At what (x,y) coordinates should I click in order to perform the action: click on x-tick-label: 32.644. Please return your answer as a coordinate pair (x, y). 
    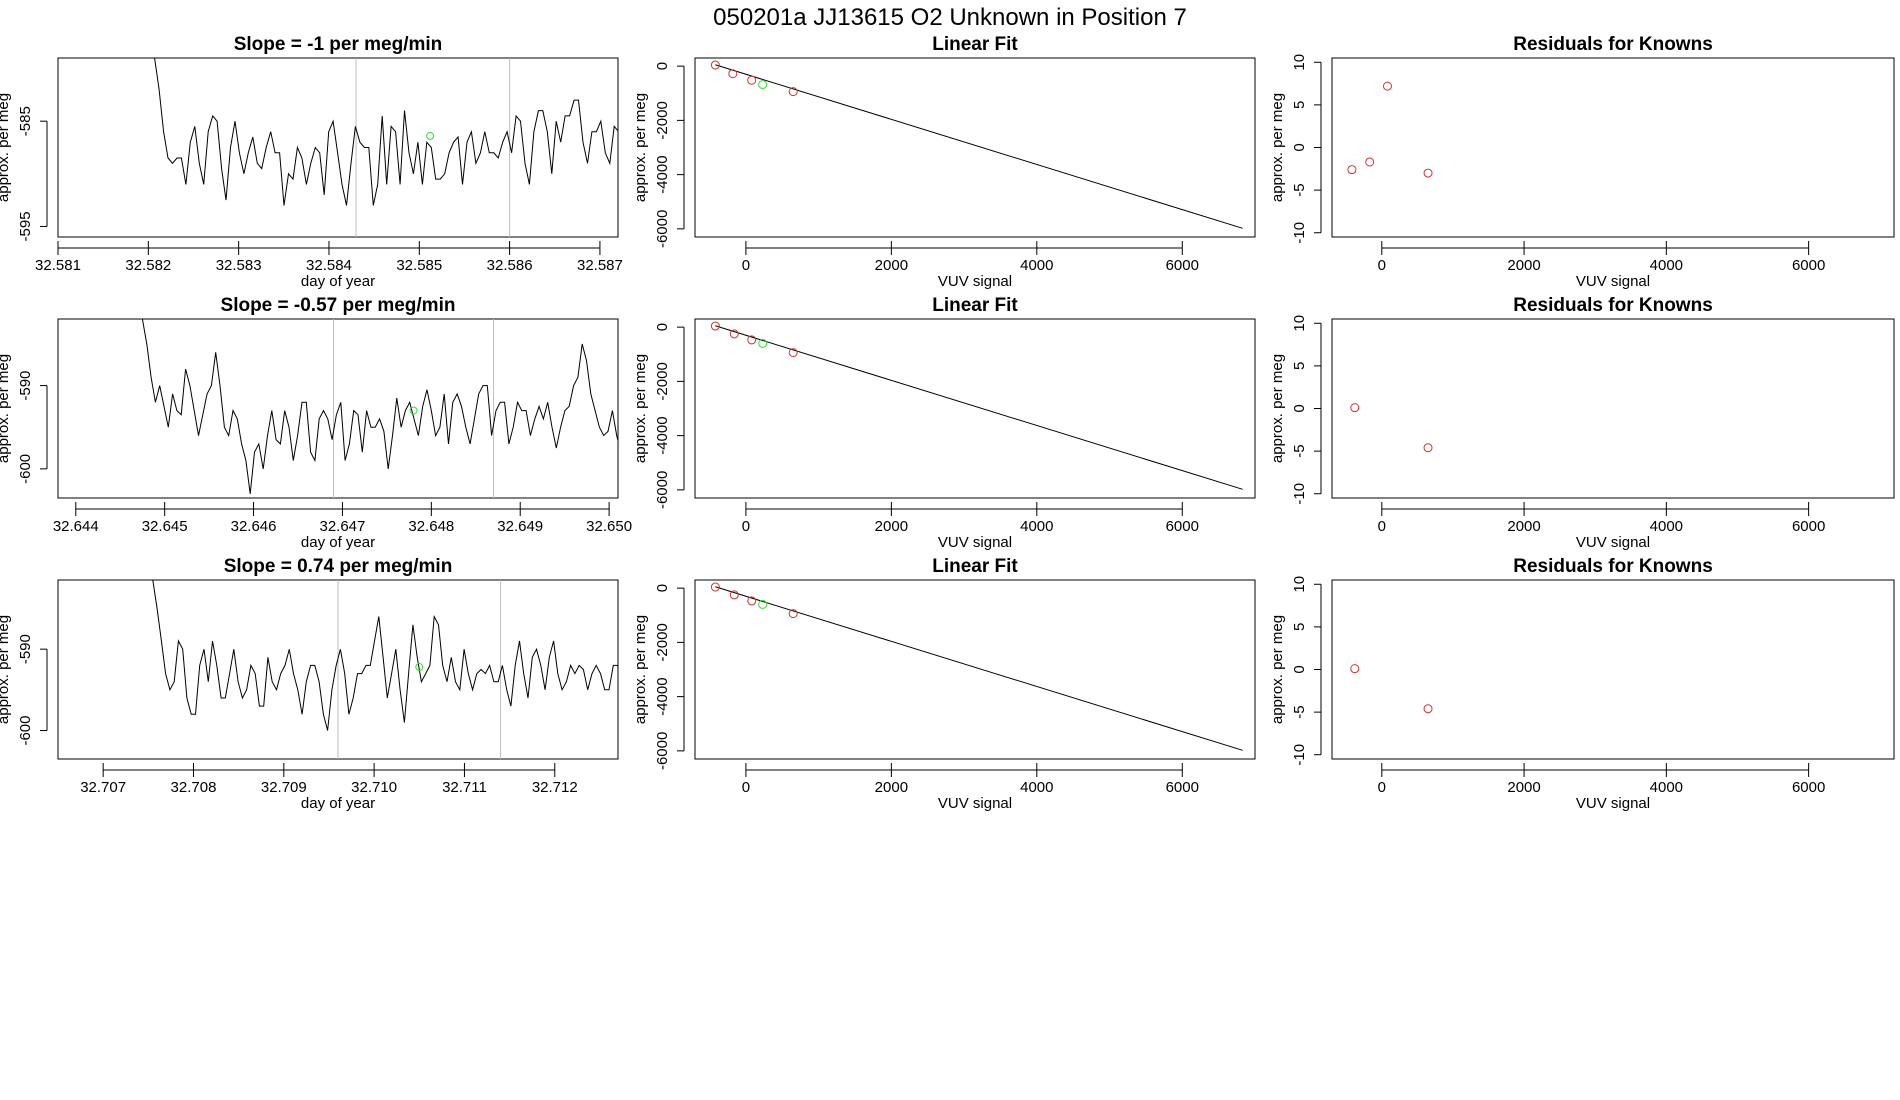
    Looking at the image, I should click on (76, 526).